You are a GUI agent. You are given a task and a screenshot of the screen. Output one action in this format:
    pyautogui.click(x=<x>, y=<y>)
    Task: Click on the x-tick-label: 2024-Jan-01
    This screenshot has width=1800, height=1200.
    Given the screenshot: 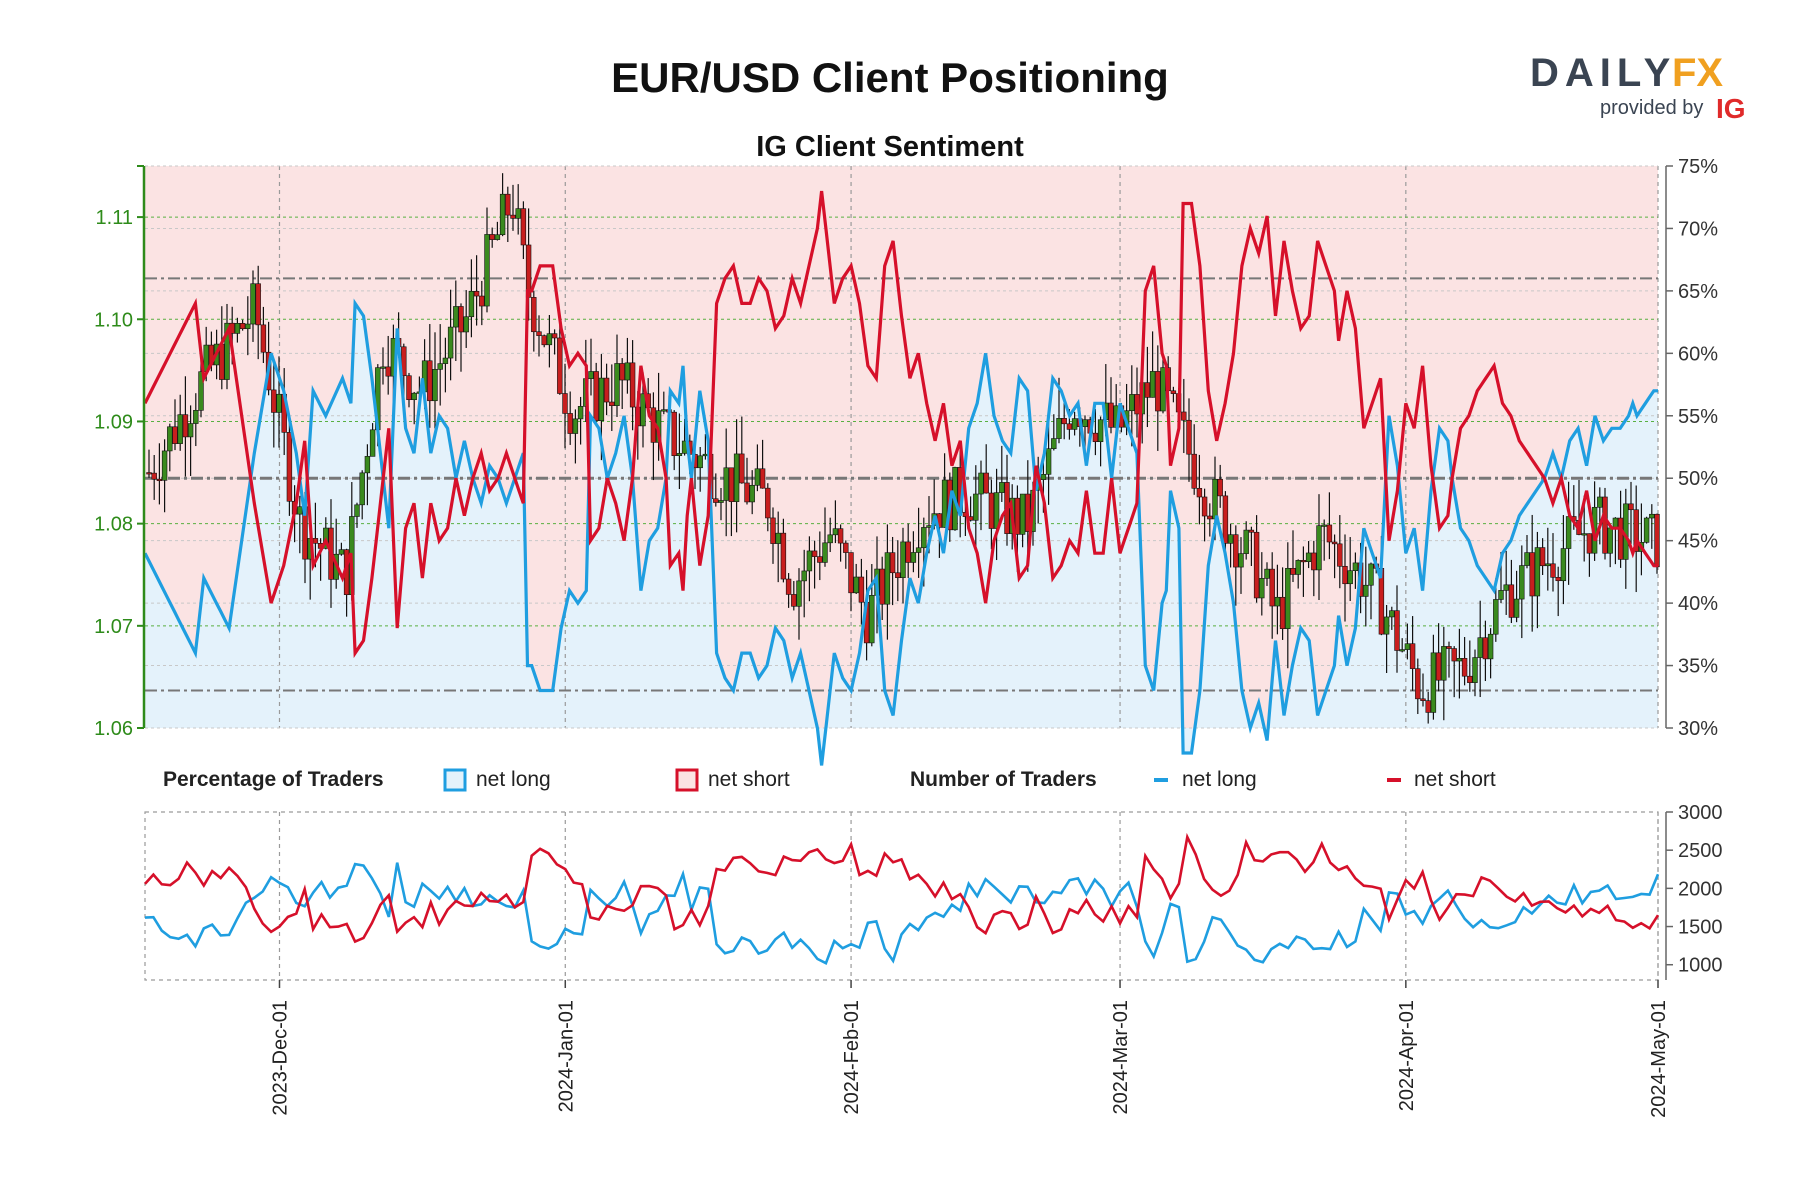 What is the action you would take?
    pyautogui.click(x=566, y=1056)
    